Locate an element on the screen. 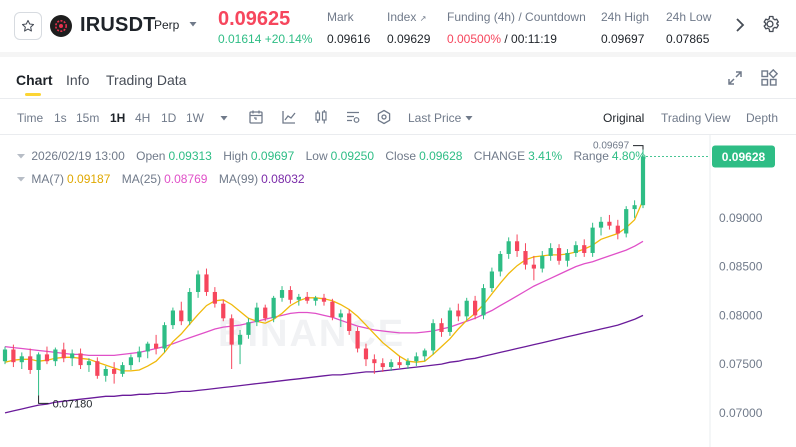 The width and height of the screenshot is (796, 447). low-marker-line is located at coordinates (43, 399).